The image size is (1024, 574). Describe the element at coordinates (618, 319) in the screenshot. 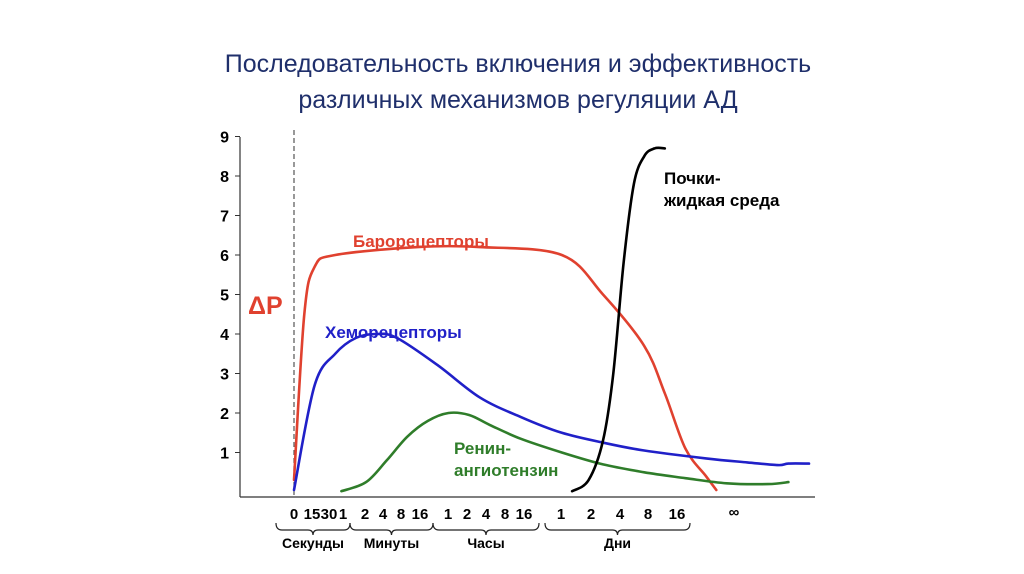

I see `series-line-kidney-fluid` at that location.